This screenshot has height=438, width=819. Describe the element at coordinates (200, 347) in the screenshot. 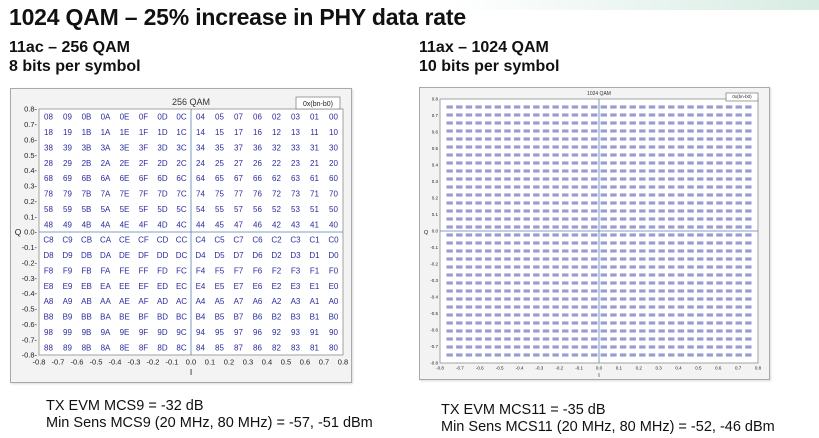

I see `constellation-point-label: 84` at that location.